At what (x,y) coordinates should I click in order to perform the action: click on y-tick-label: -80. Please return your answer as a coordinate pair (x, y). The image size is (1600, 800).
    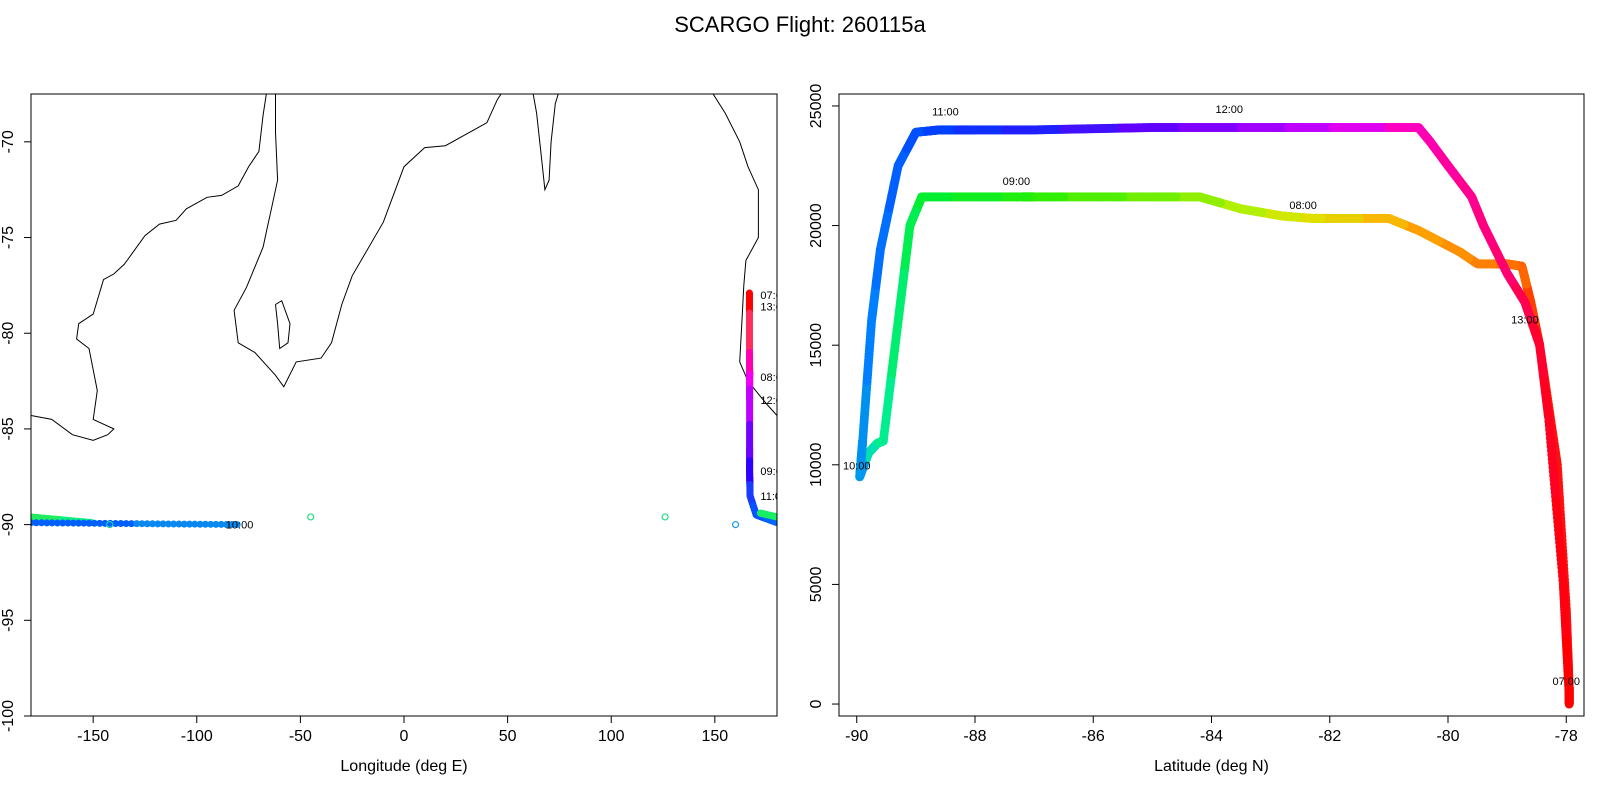
    Looking at the image, I should click on (8, 333).